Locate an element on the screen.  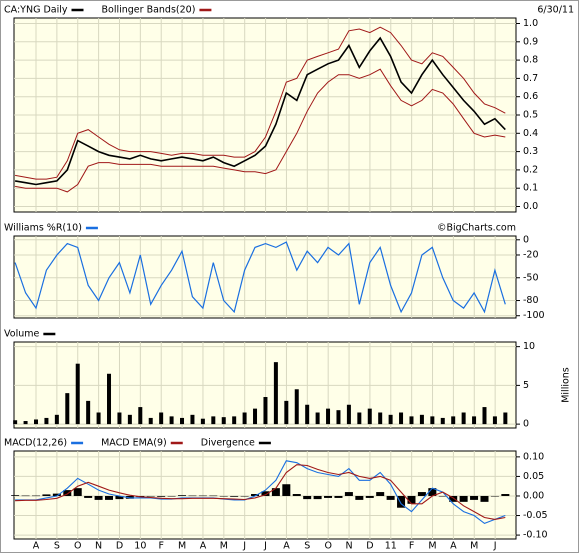
y-tick-label: 0.0 is located at coordinates (530, 206).